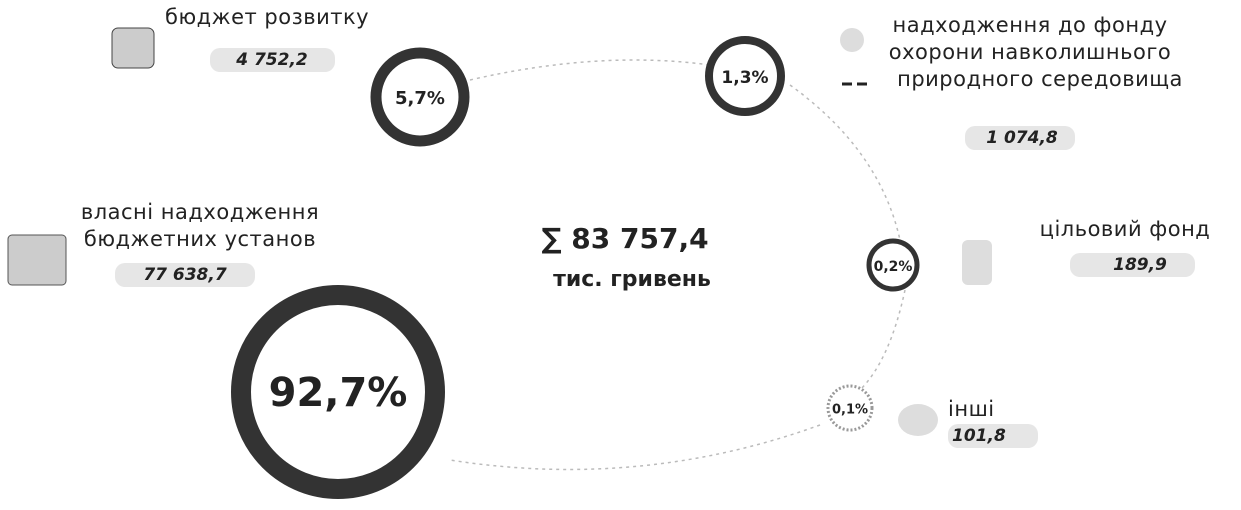  Describe the element at coordinates (267, 17) in the screenshot. I see `label: бюджет розвитку` at that location.